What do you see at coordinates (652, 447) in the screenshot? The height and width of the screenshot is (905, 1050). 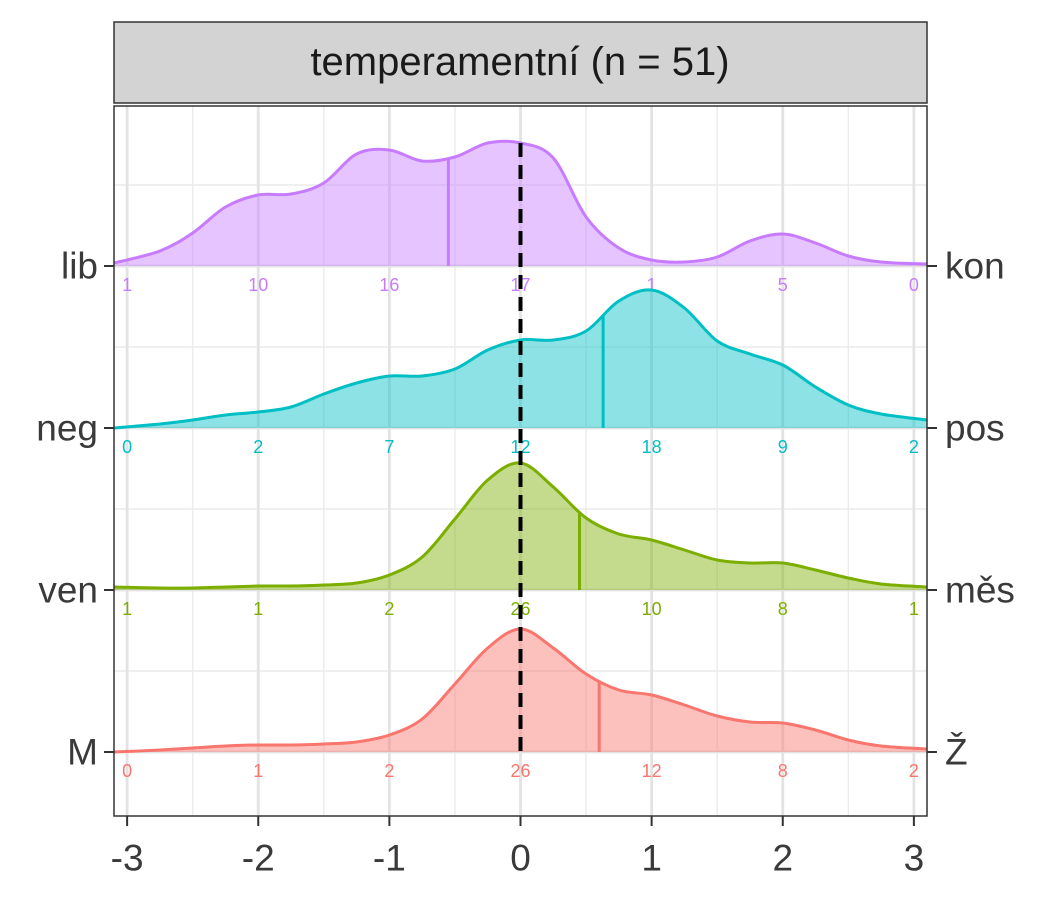 I see `count-label: 18` at bounding box center [652, 447].